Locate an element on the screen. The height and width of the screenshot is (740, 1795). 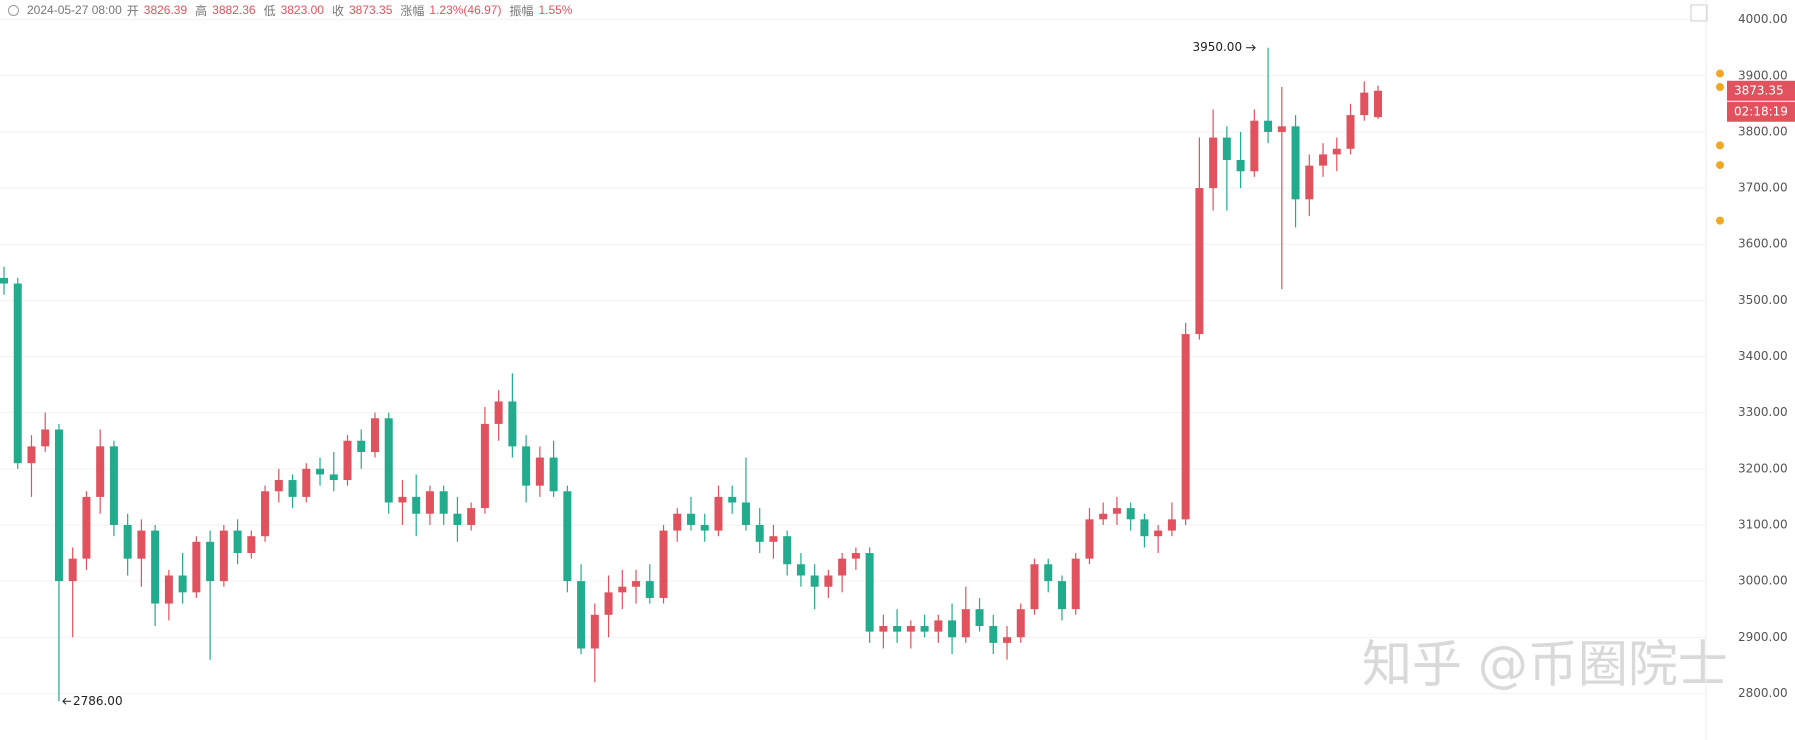
y-tick-label: 3300.00 is located at coordinates (1763, 412).